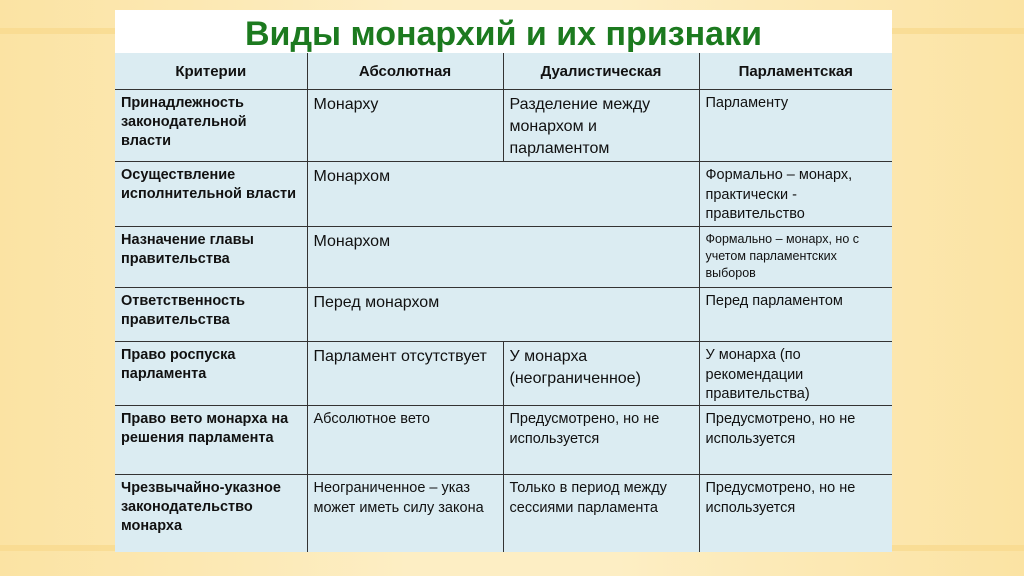  What do you see at coordinates (211, 194) in the screenshot?
I see `criterion-cell: Осуществление исполнительной власти` at bounding box center [211, 194].